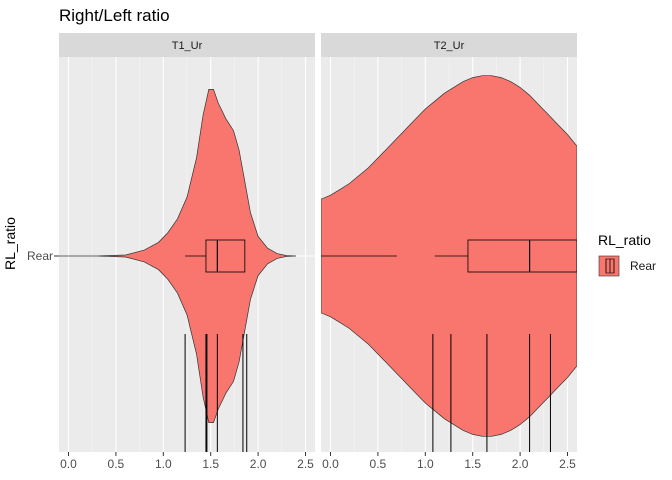 This screenshot has width=672, height=480. I want to click on legend-key, so click(609, 266).